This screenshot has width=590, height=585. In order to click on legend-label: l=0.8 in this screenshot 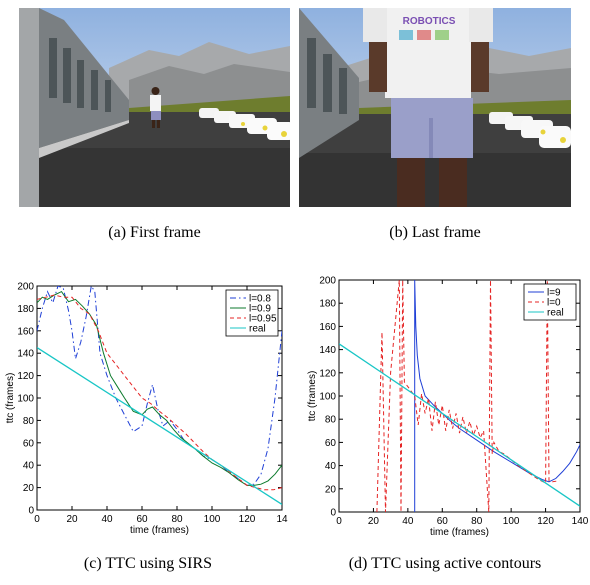, I will do `click(260, 299)`.